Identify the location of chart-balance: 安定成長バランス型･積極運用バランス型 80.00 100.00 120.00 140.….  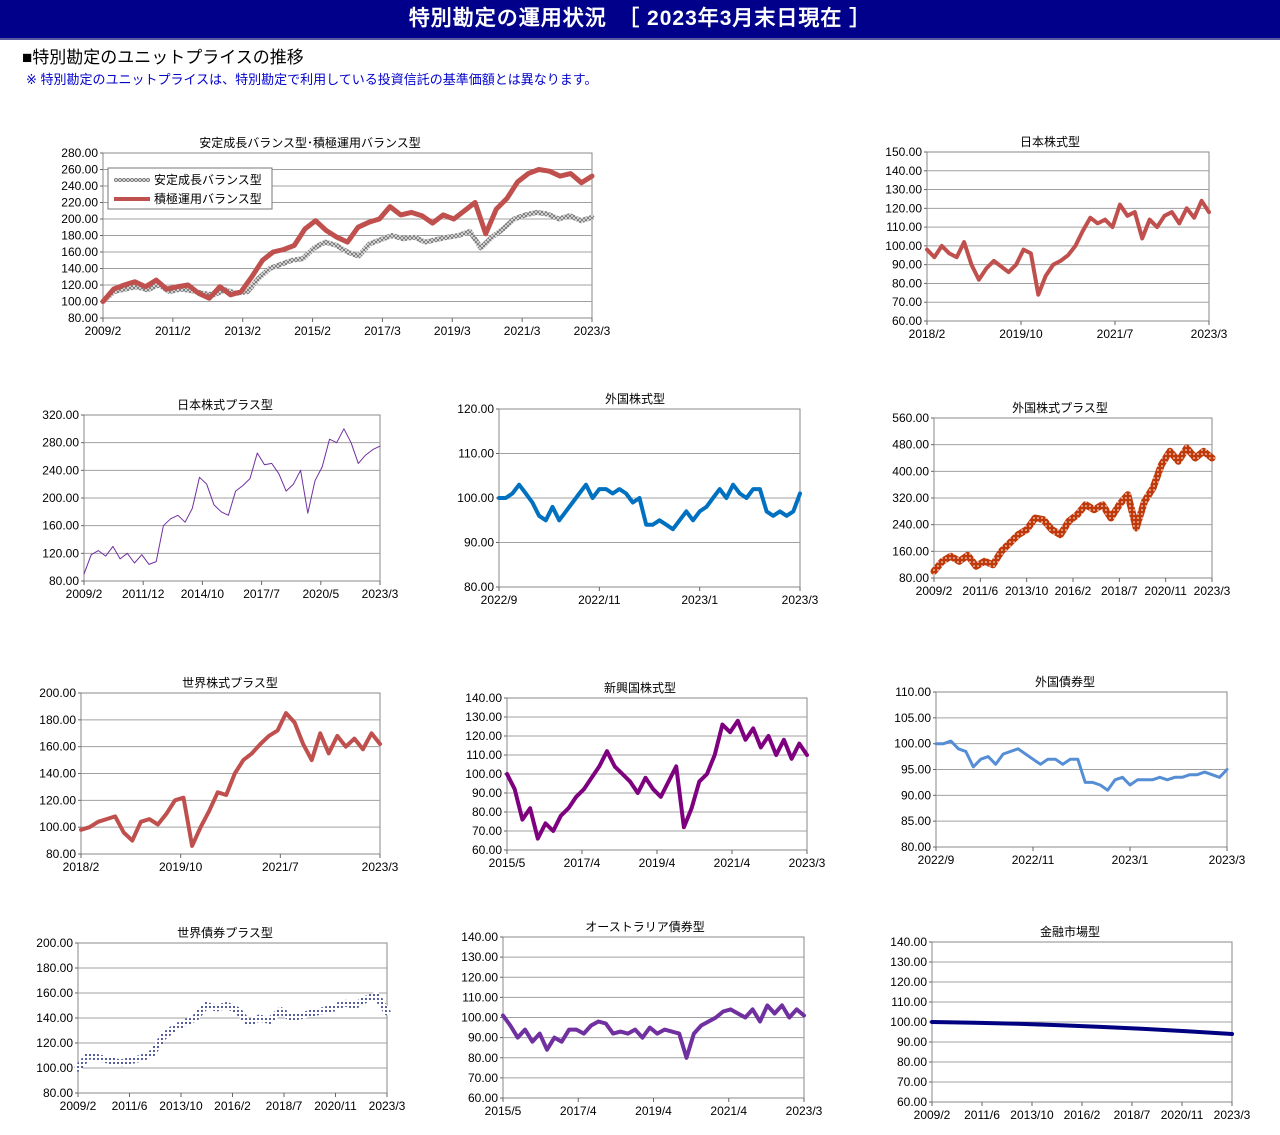
(315, 235).